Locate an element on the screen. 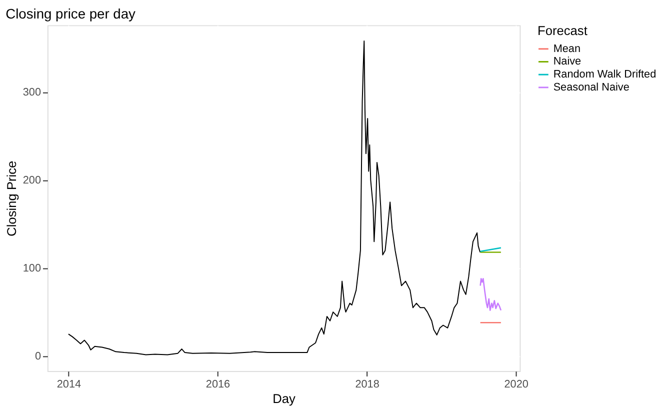  x-tick-label: 2018 is located at coordinates (367, 384).